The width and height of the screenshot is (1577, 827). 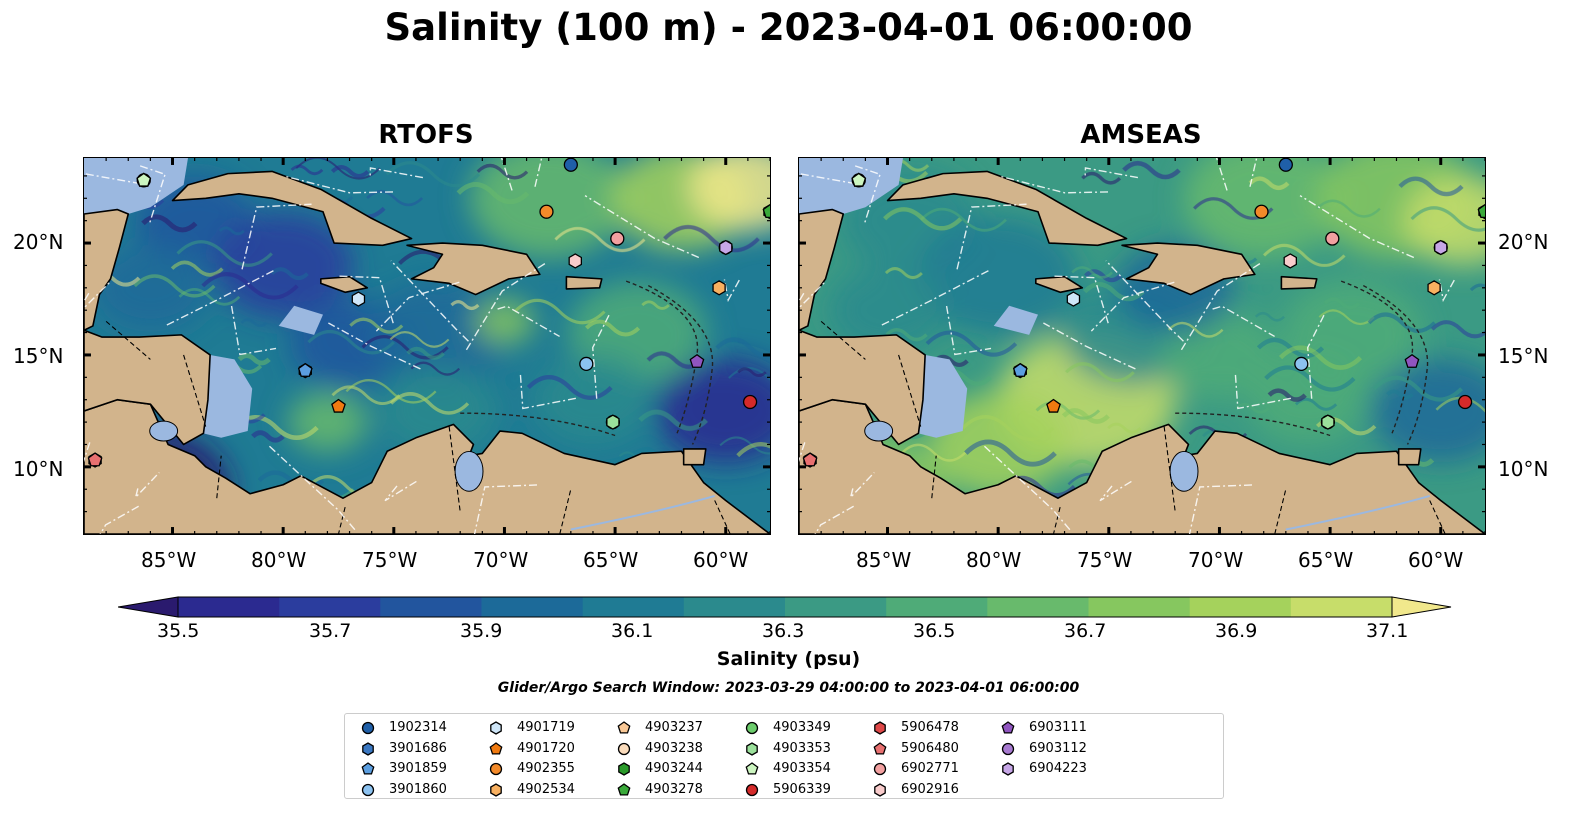 I want to click on land-puertorico, so click(x=584, y=282).